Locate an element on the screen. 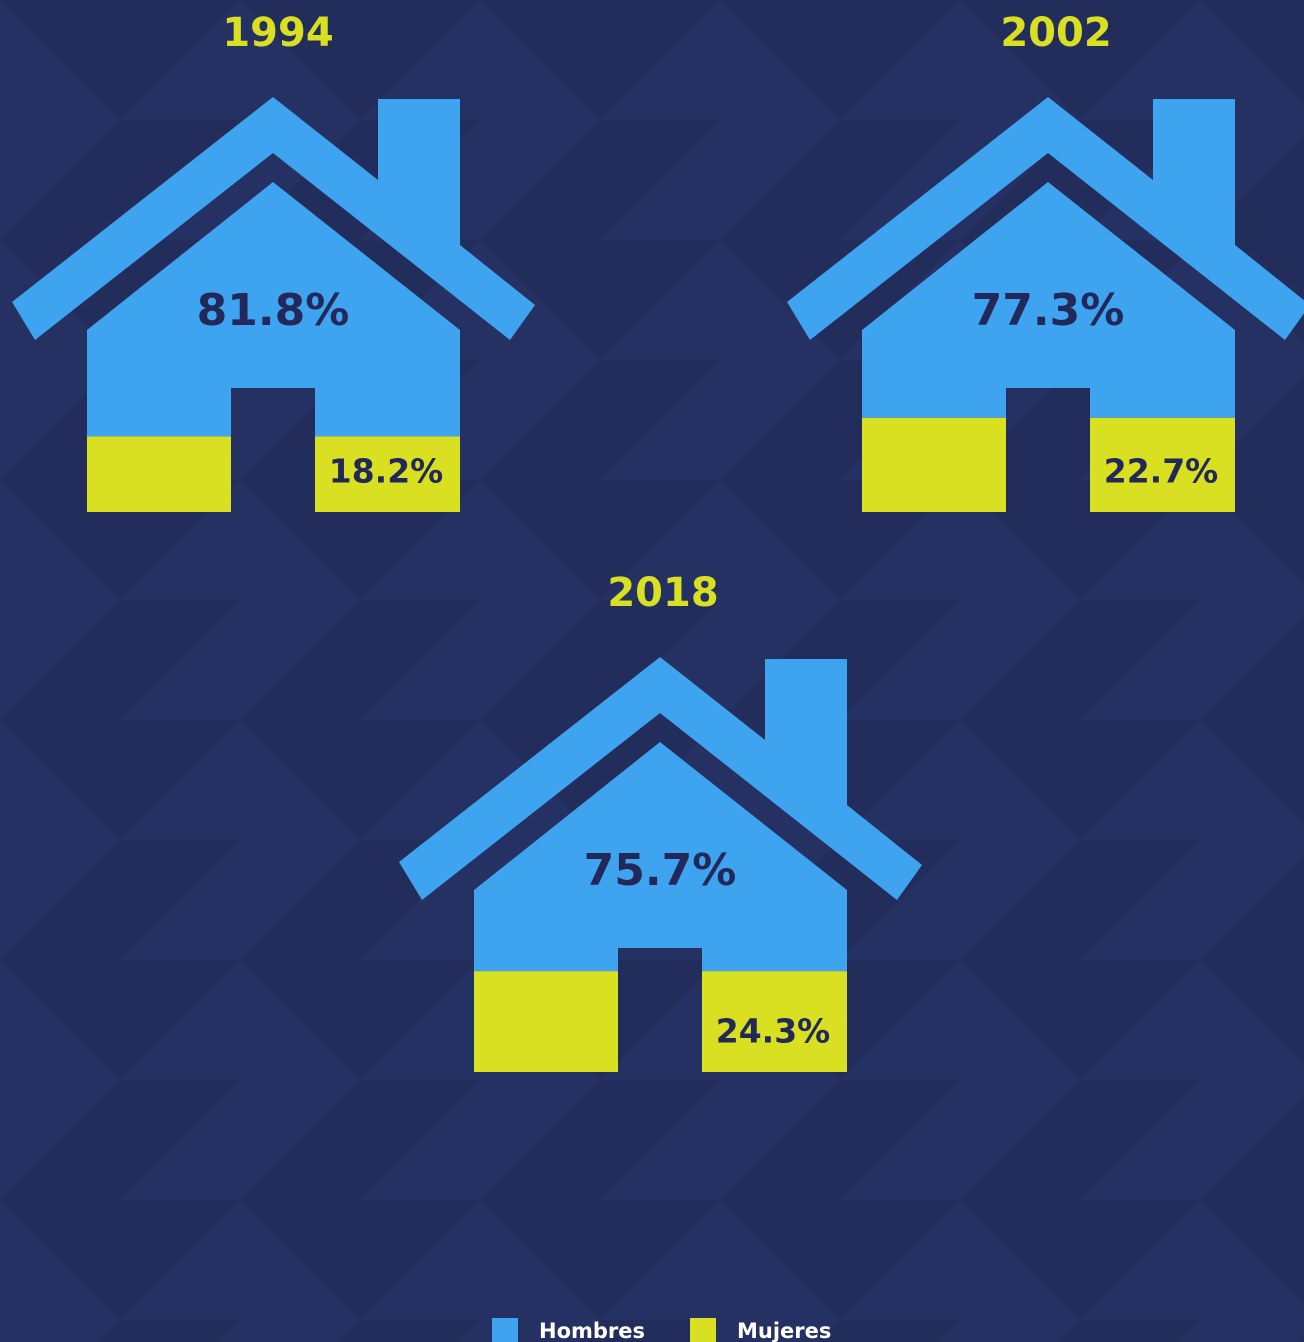  legend-label: Mujeres is located at coordinates (784, 1330).